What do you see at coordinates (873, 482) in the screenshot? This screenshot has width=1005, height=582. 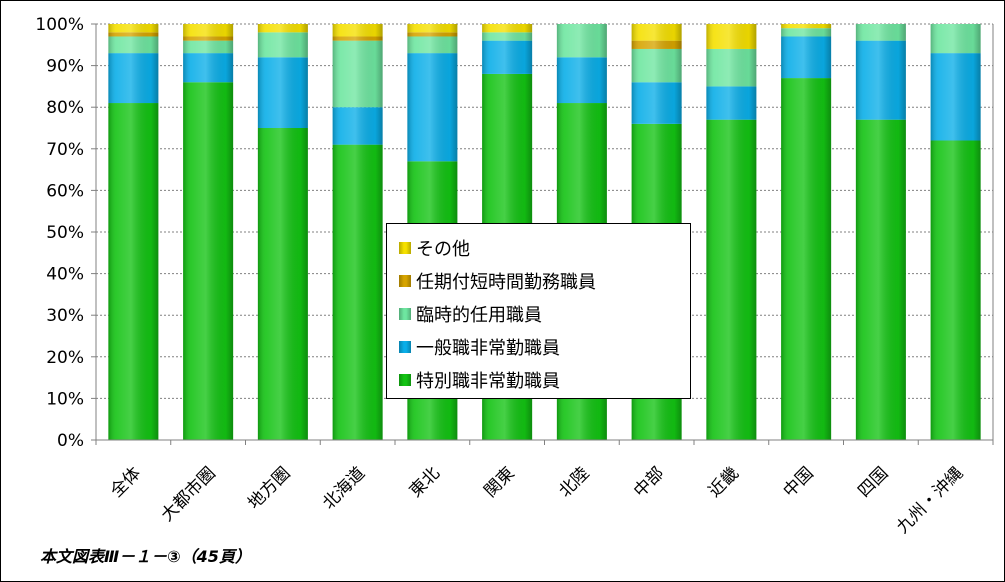 I see `category-label: 四国` at bounding box center [873, 482].